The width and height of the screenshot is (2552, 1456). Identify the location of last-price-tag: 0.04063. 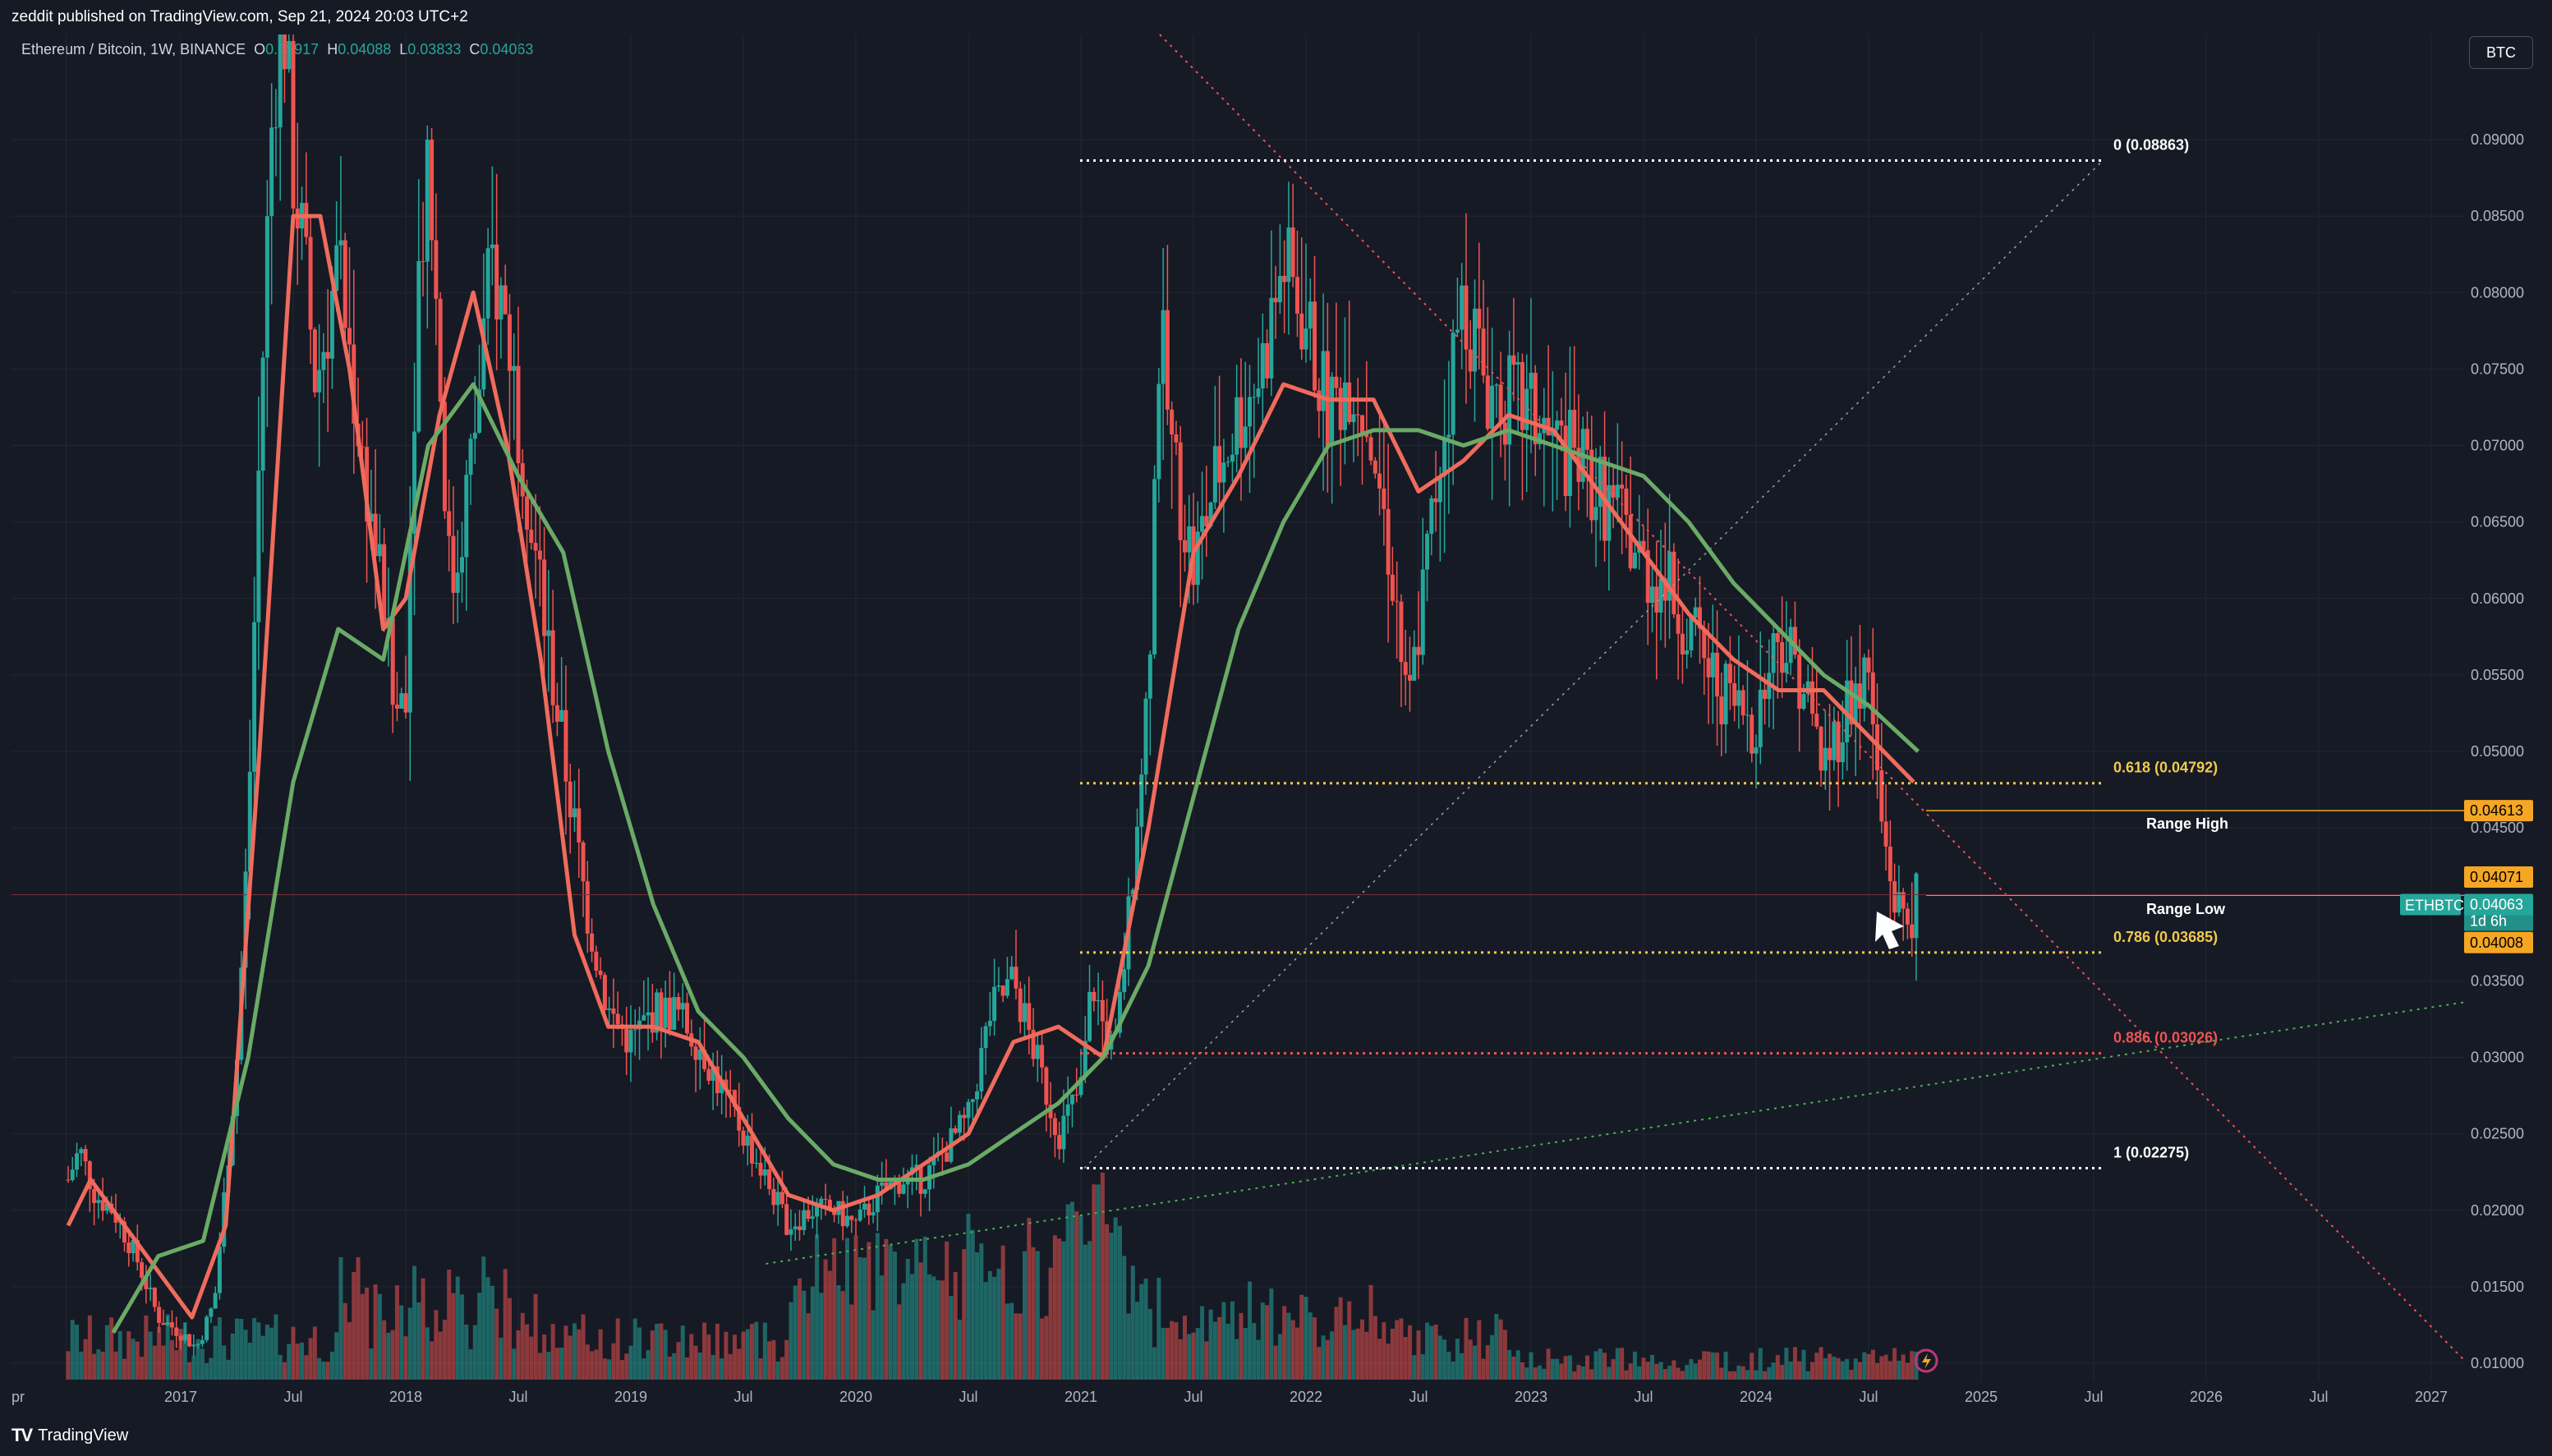
(2496, 905).